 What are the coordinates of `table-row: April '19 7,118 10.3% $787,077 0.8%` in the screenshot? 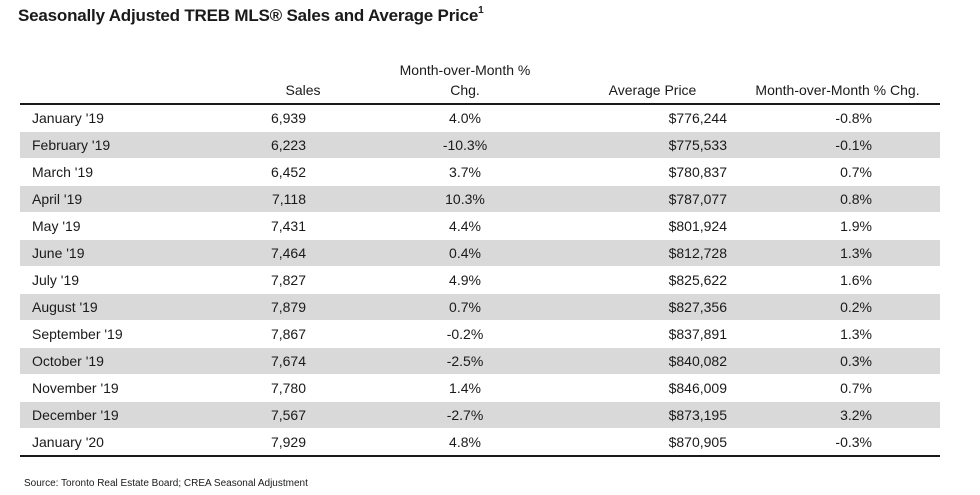 It's located at (480, 199).